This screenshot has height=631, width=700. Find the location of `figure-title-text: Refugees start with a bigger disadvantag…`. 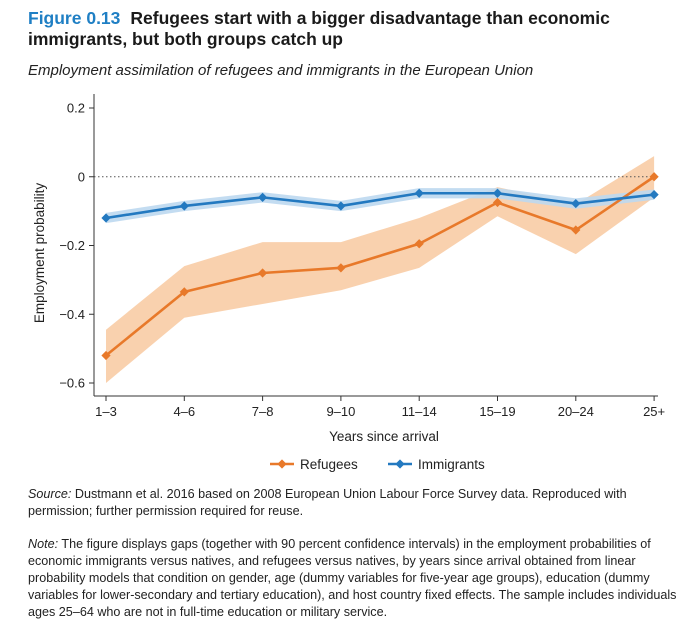

figure-title-text: Refugees start with a bigger disadvantag… is located at coordinates (319, 28).